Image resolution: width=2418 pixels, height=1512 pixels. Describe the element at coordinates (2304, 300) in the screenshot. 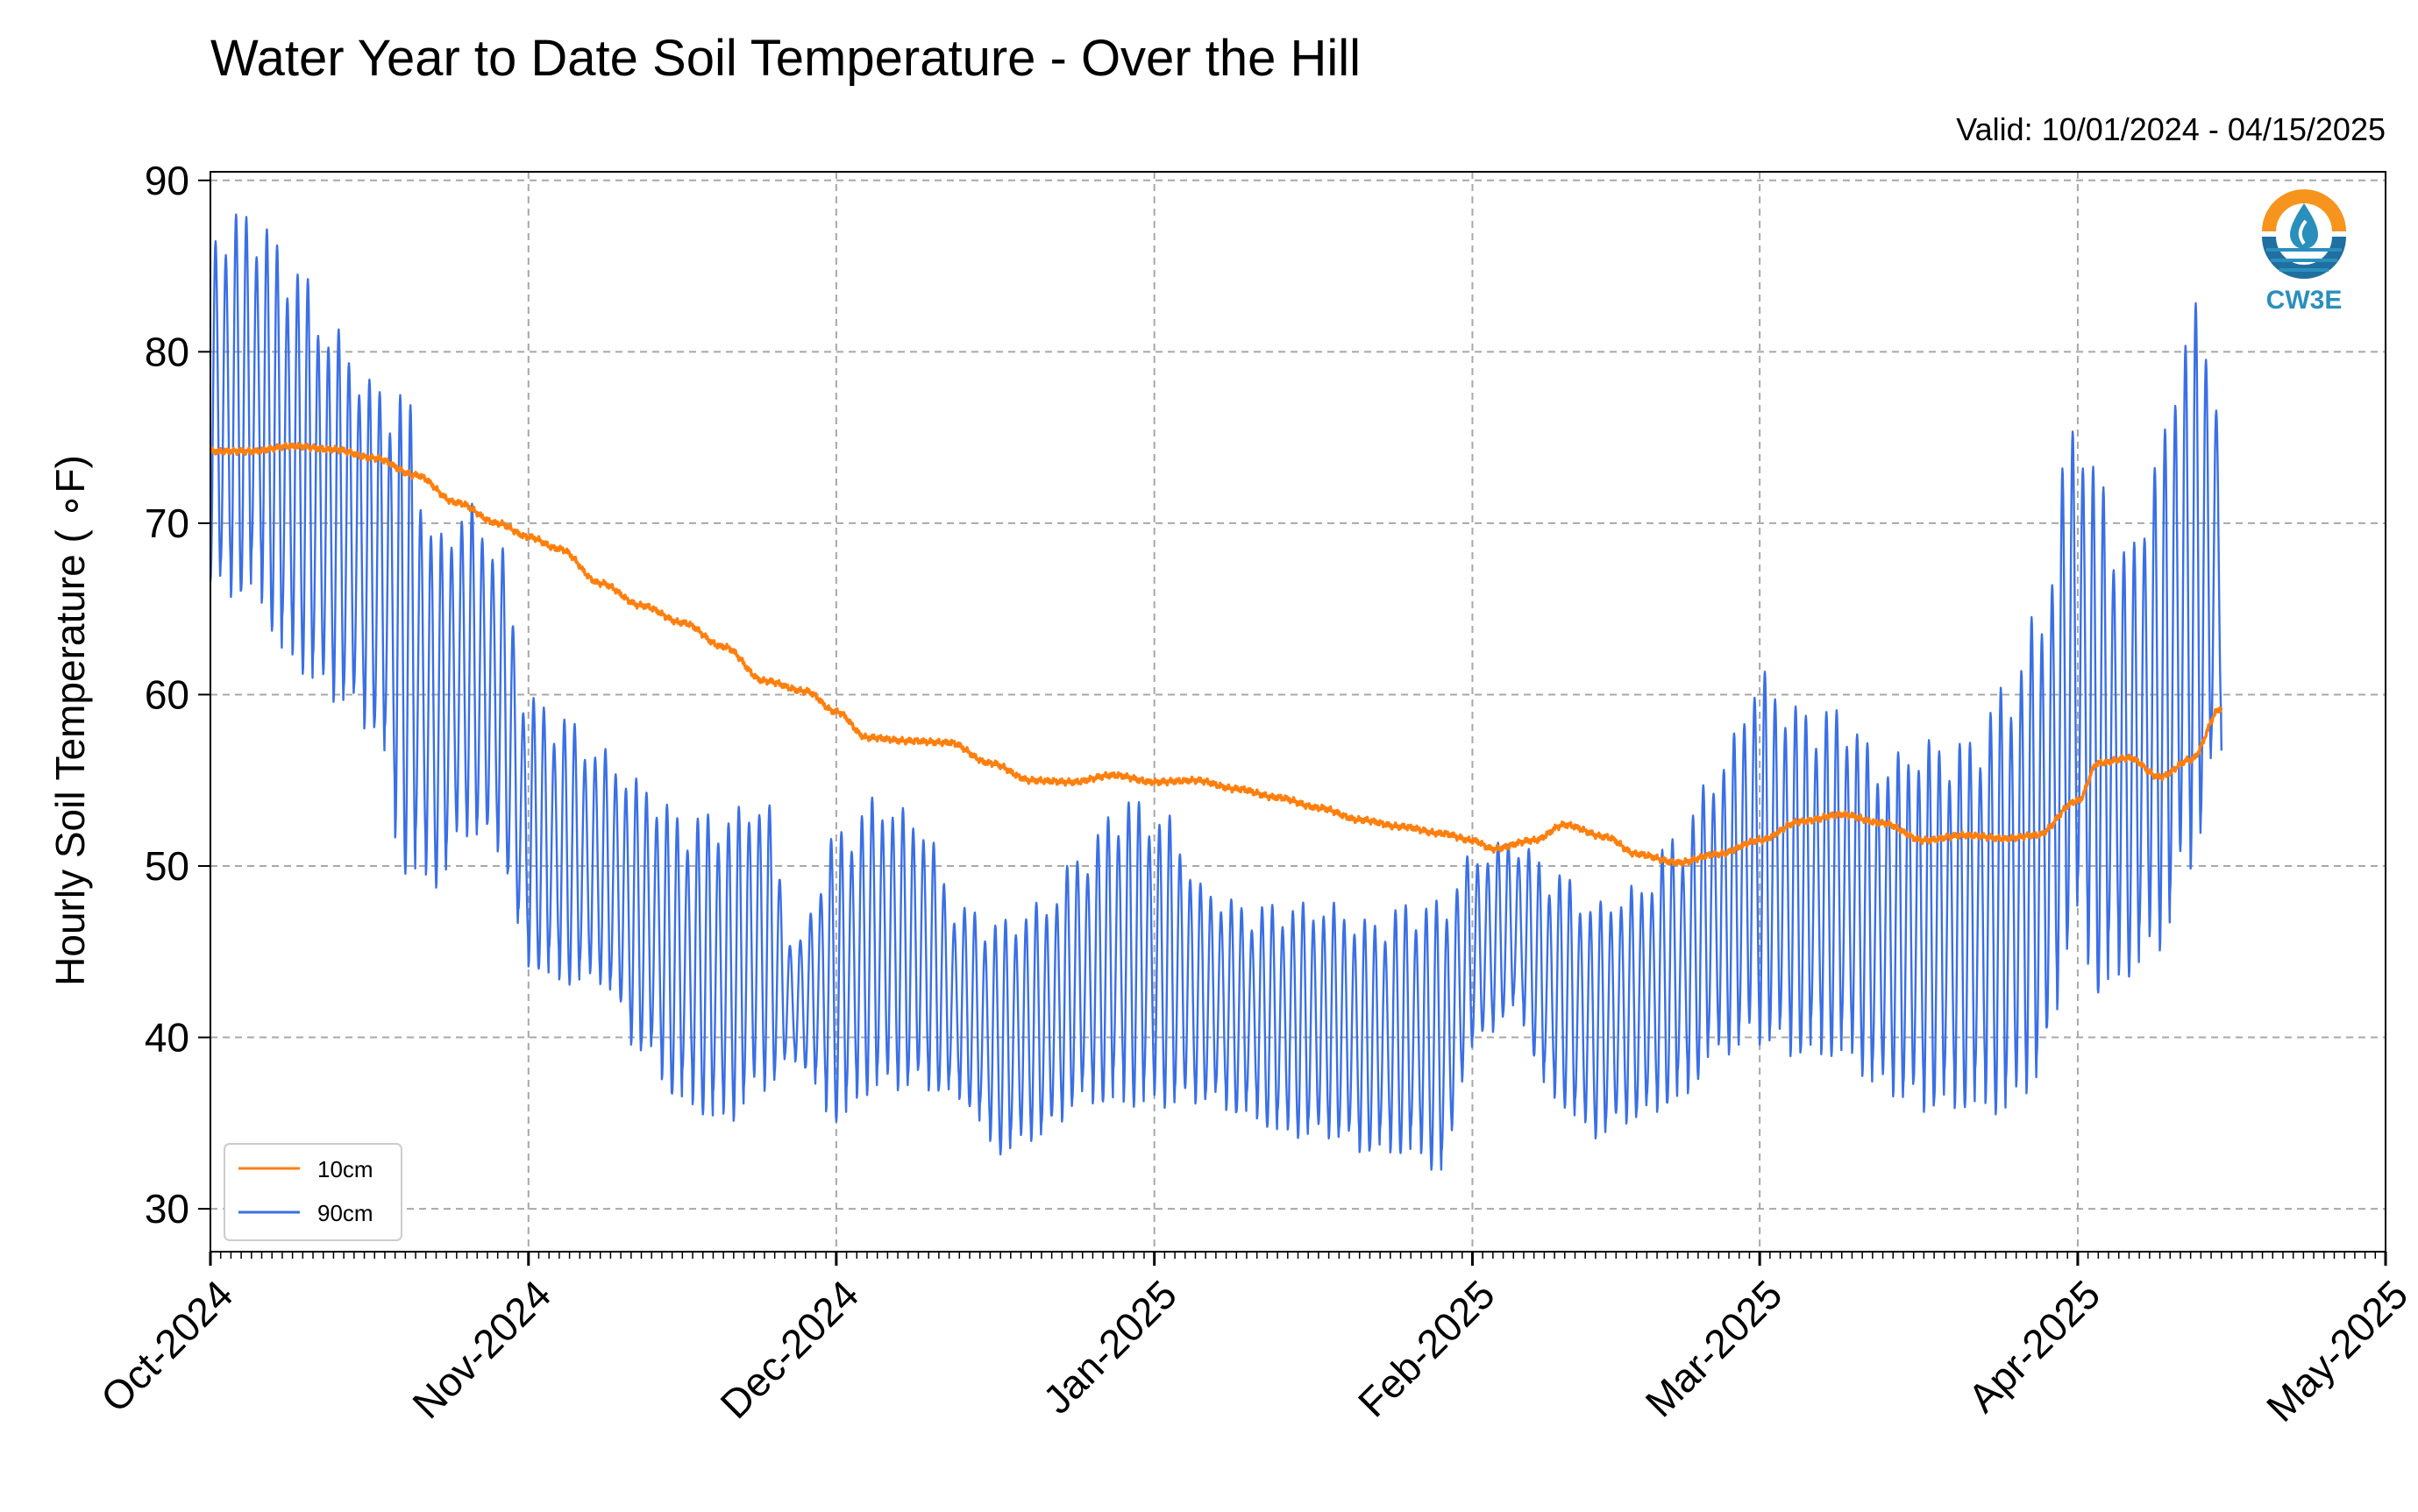

I see `logo-text: CW3E` at that location.